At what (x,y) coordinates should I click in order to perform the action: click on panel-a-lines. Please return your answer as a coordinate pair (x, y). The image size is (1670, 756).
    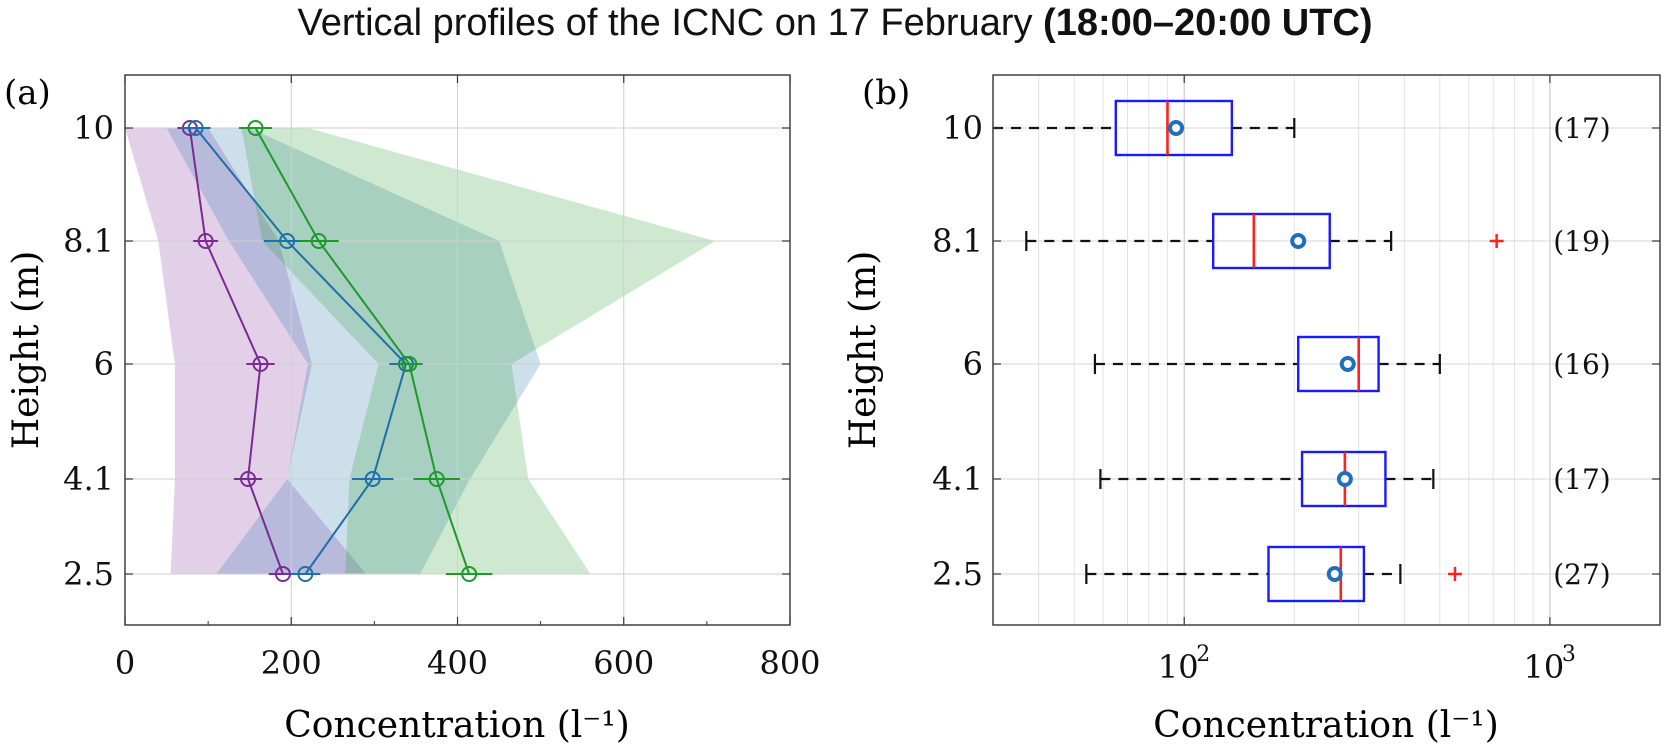
    Looking at the image, I should click on (335, 351).